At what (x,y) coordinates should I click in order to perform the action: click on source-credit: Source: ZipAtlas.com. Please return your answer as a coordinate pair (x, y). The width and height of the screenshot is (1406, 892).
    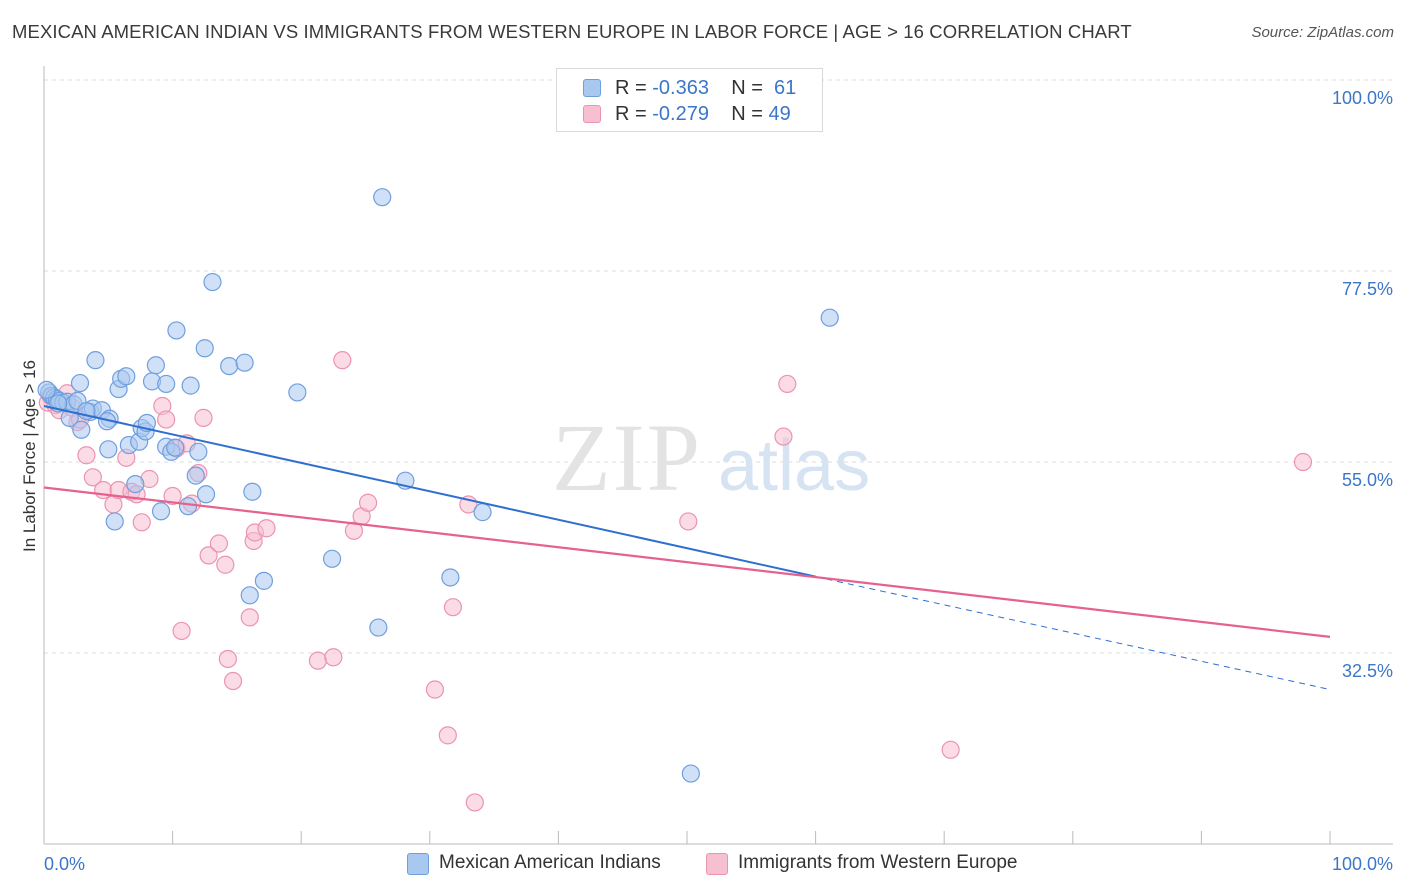
    Looking at the image, I should click on (1322, 32).